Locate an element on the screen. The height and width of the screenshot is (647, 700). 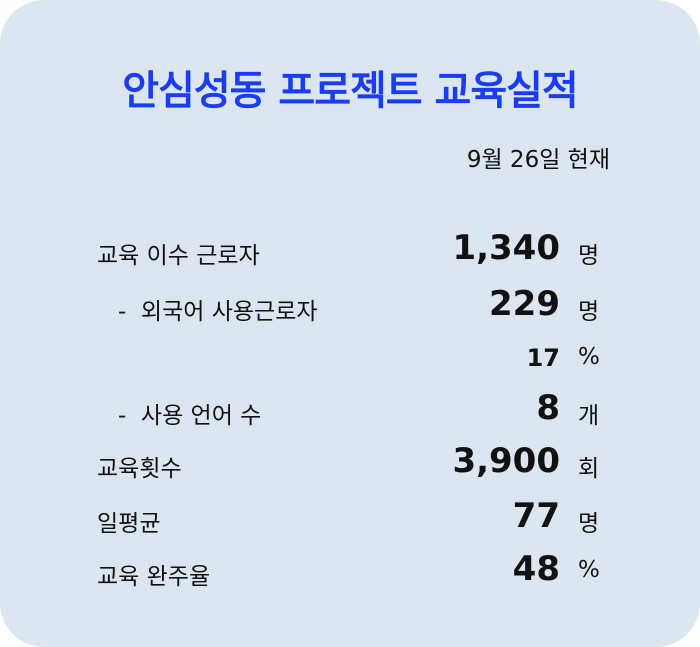
stat-label: 교육 완주율 is located at coordinates (154, 577).